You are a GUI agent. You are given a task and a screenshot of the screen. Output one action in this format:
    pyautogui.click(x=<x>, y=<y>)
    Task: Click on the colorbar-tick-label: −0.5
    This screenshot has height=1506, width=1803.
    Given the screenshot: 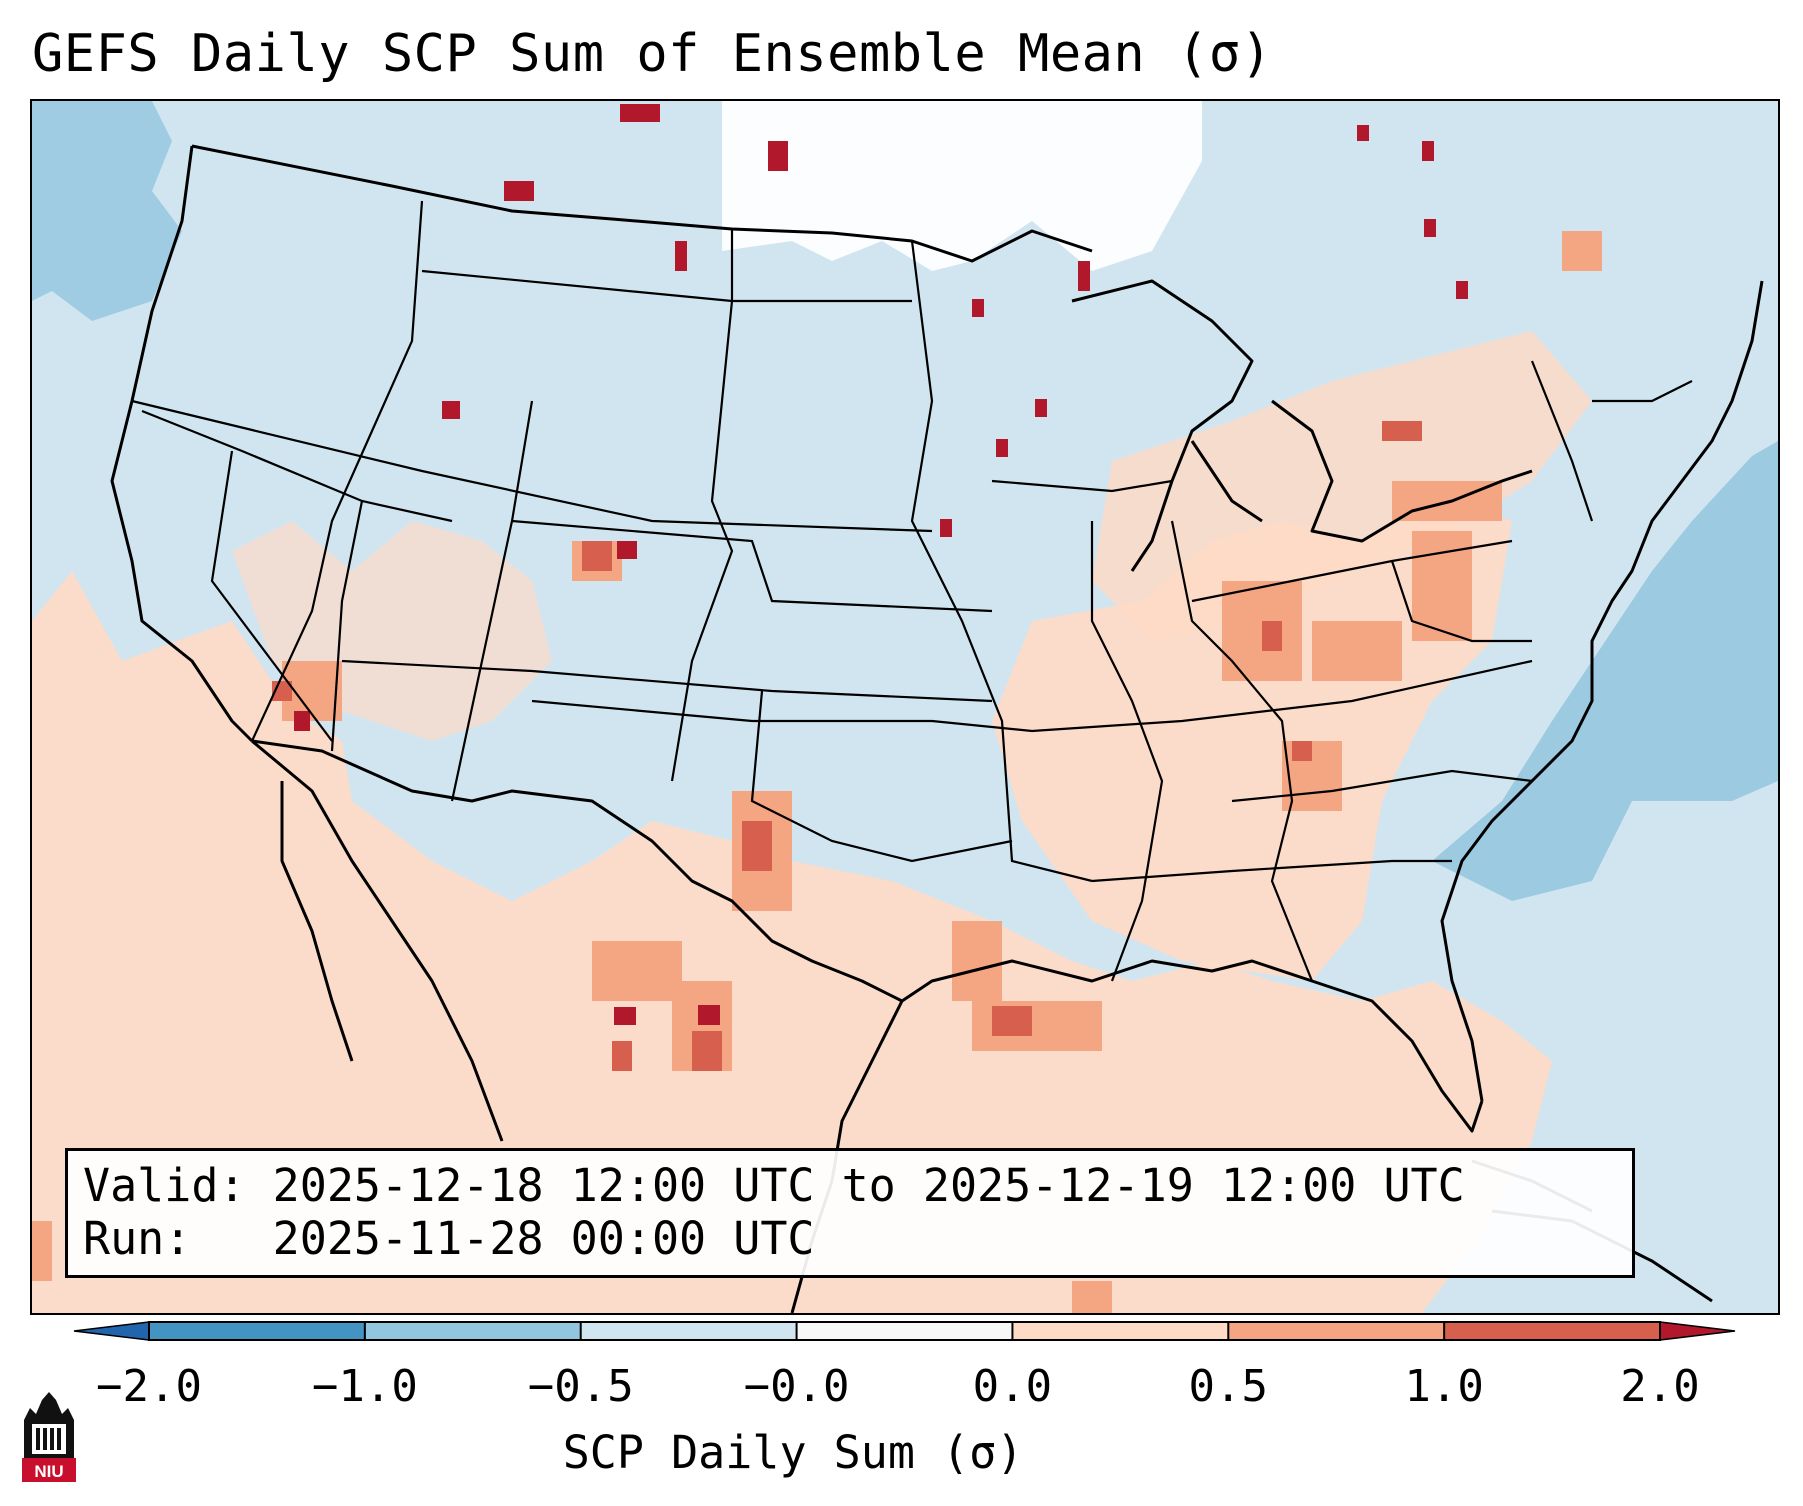 What is the action you would take?
    pyautogui.click(x=580, y=1386)
    